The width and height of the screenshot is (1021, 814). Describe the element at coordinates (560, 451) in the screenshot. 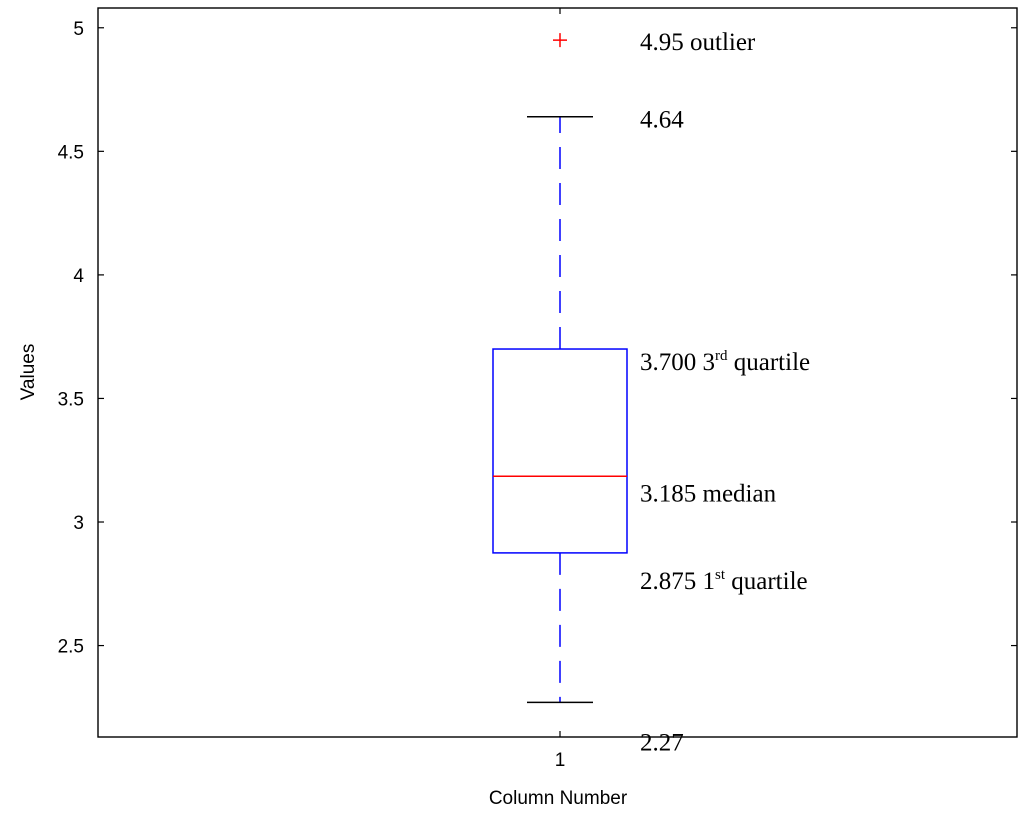

I see `iqr-box` at that location.